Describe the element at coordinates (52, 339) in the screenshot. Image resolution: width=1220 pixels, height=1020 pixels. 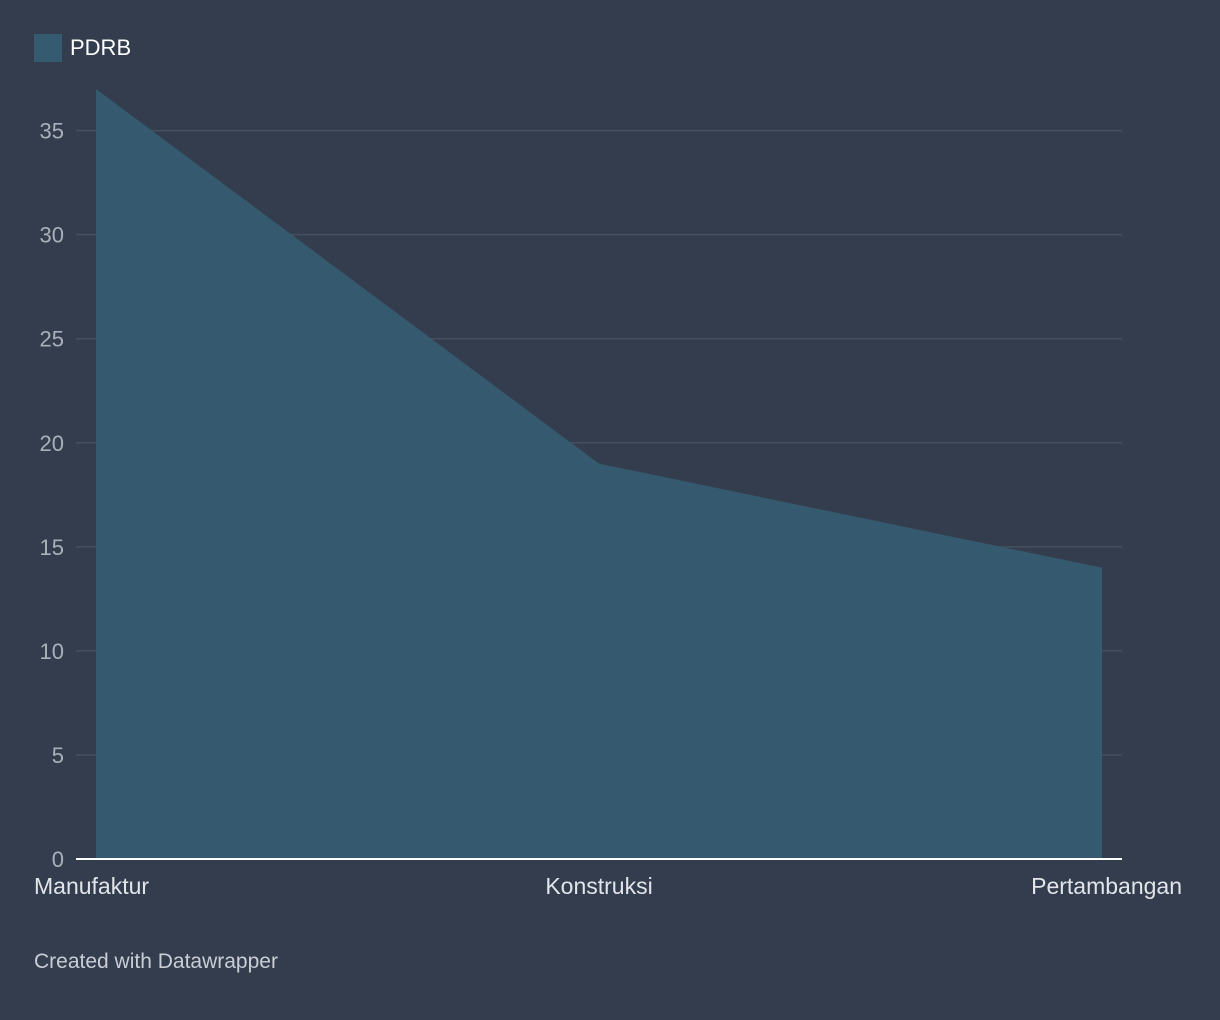
I see `y-tick-label-25: 25` at that location.